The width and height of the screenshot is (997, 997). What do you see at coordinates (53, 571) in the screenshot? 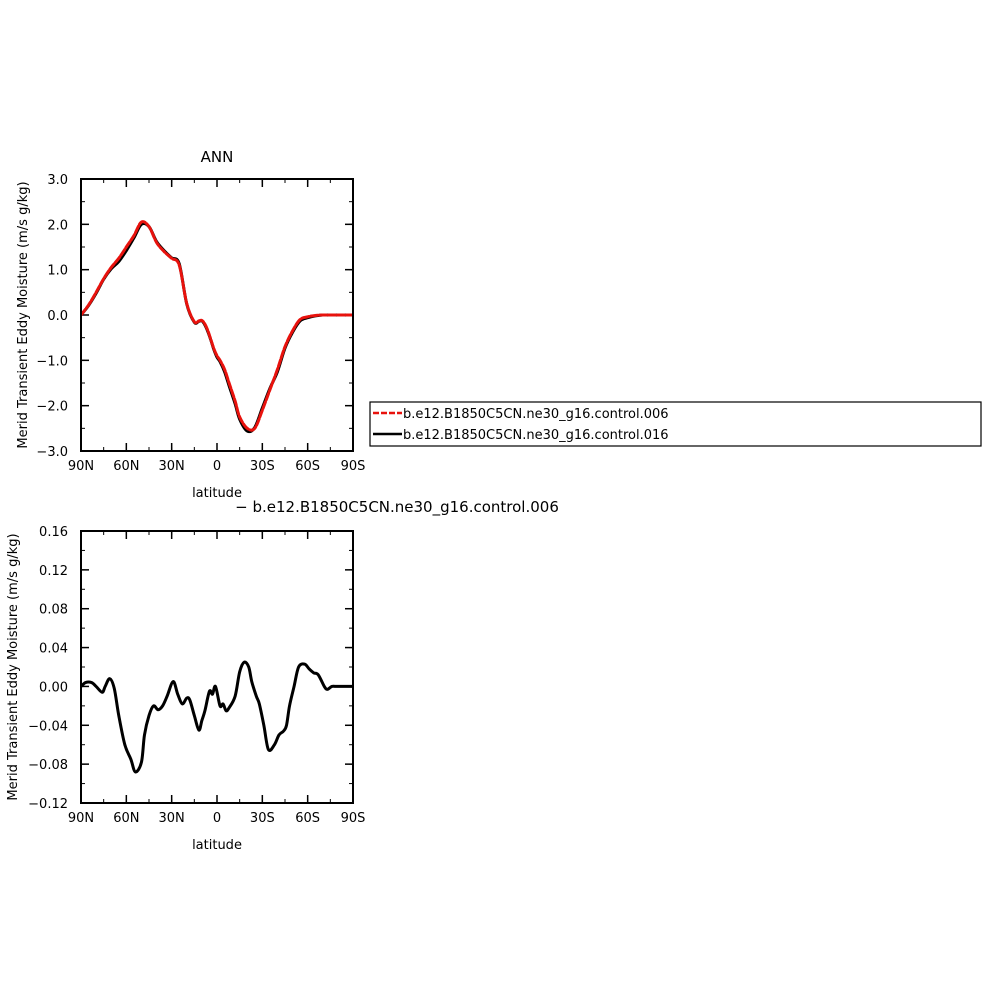
I see `bottom-y-tick-label: 0.12` at bounding box center [53, 571].